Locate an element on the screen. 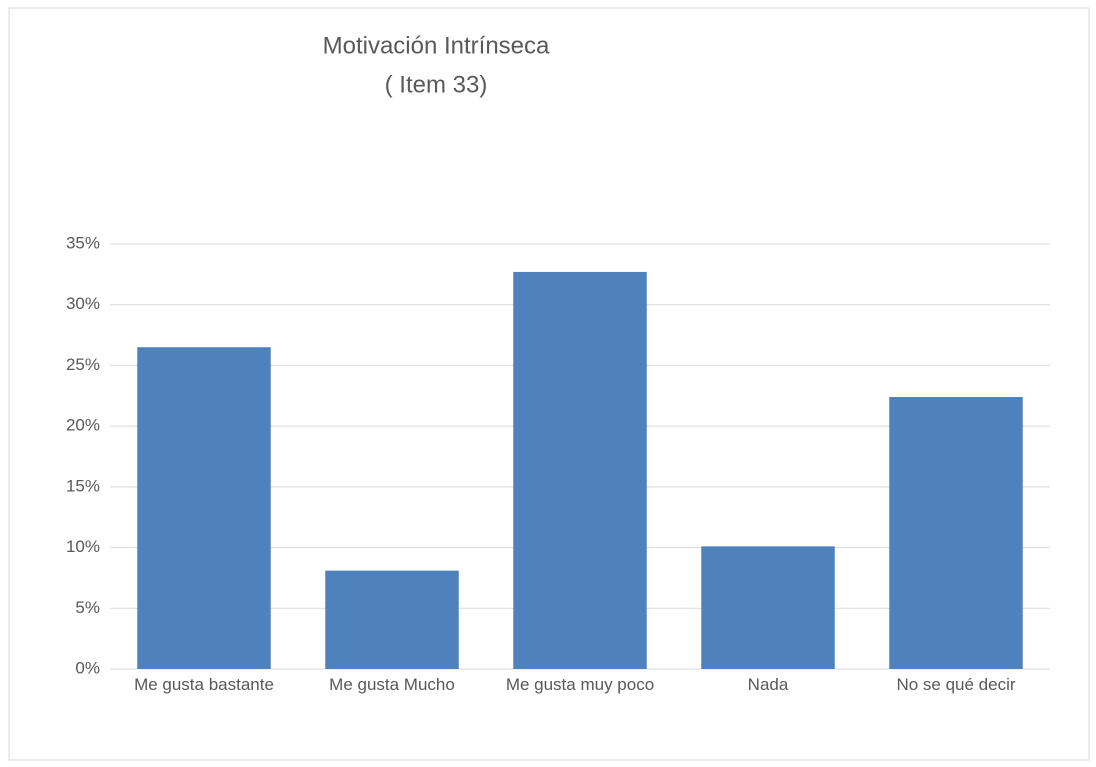 This screenshot has height=767, width=1096. chart-title: Motivación Intrínseca is located at coordinates (436, 45).